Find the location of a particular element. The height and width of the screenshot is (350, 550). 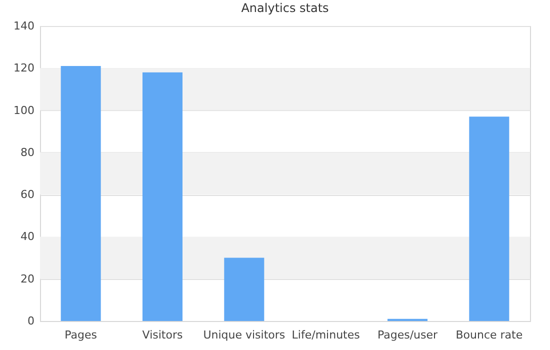

y-tick-label: 80 is located at coordinates (27, 152).